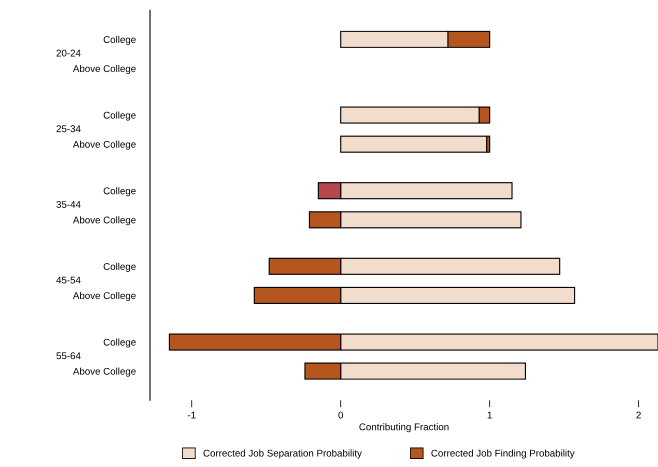 This screenshot has width=658, height=467. What do you see at coordinates (192, 415) in the screenshot?
I see `x-tick-label: -1` at bounding box center [192, 415].